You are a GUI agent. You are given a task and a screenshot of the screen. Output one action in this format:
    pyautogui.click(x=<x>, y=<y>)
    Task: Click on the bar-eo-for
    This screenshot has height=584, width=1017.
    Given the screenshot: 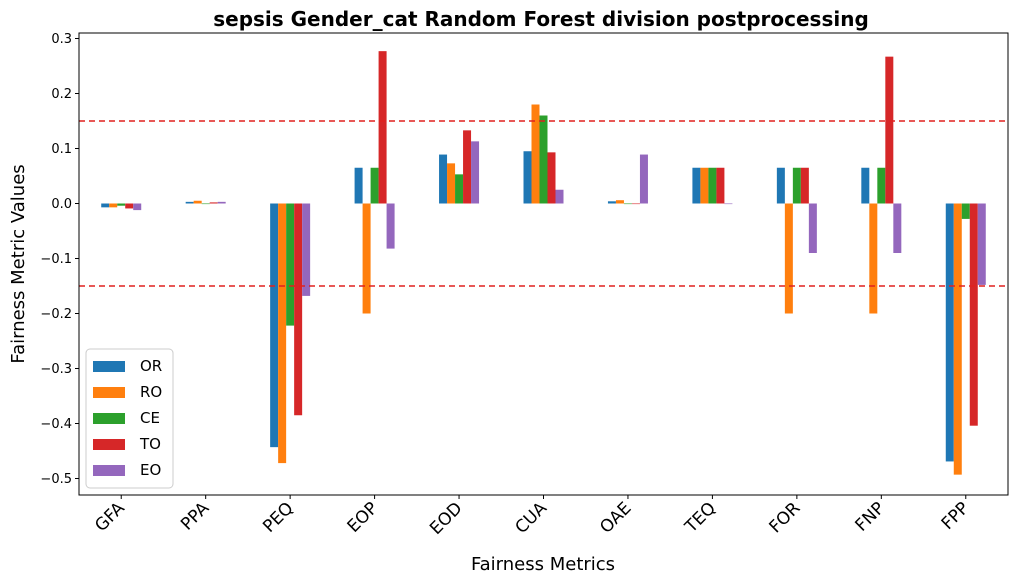 What is the action you would take?
    pyautogui.click(x=812, y=228)
    